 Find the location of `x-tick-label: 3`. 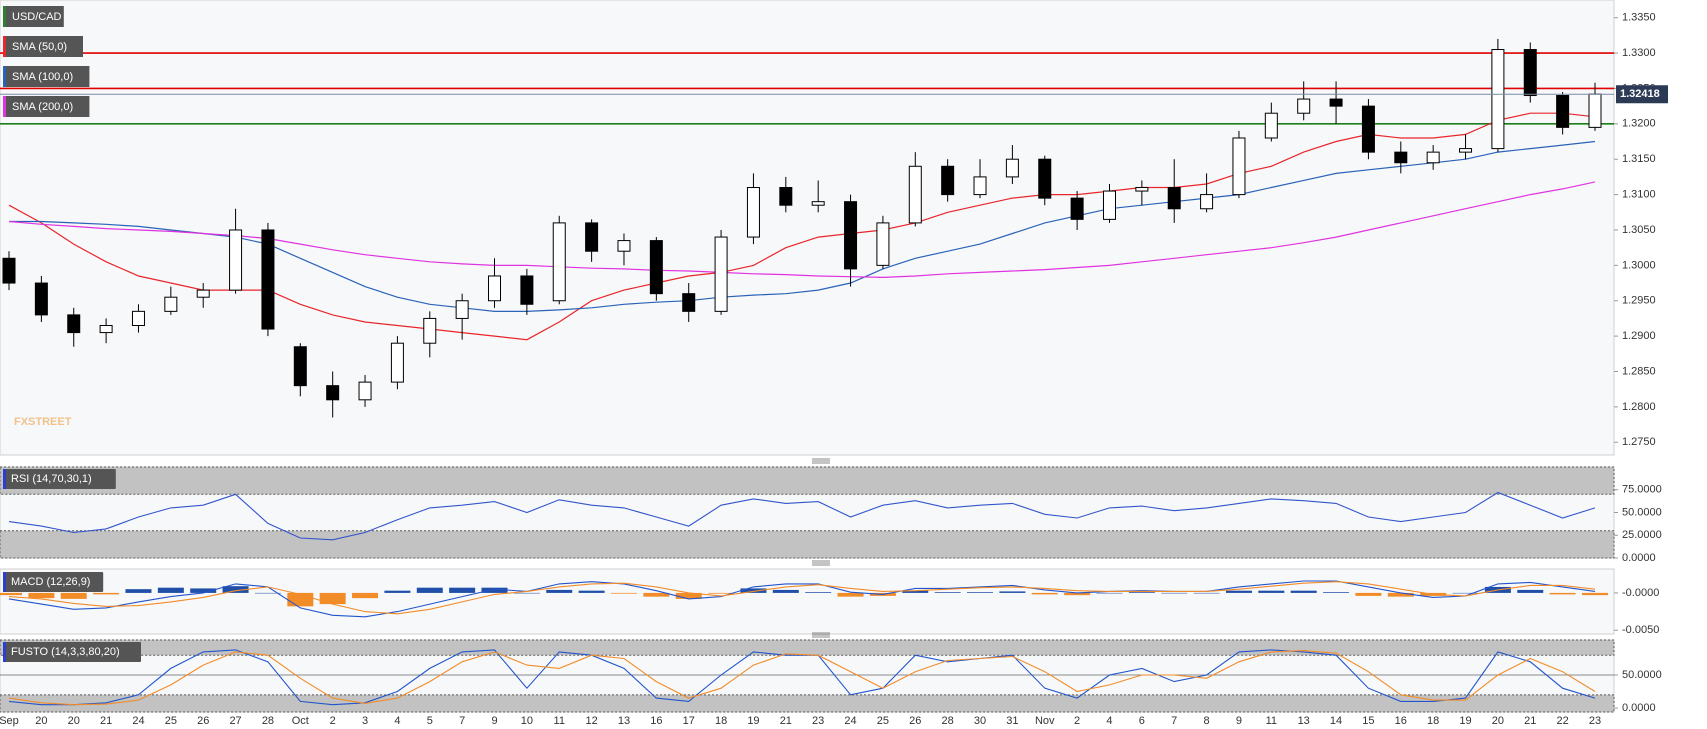

x-tick-label: 3 is located at coordinates (365, 721).